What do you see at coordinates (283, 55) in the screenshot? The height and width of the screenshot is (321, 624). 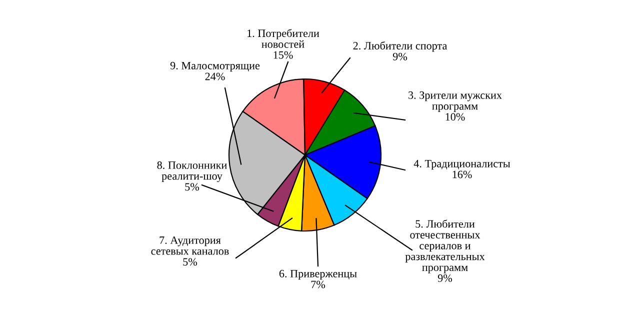 I see `data-label: 15%` at bounding box center [283, 55].